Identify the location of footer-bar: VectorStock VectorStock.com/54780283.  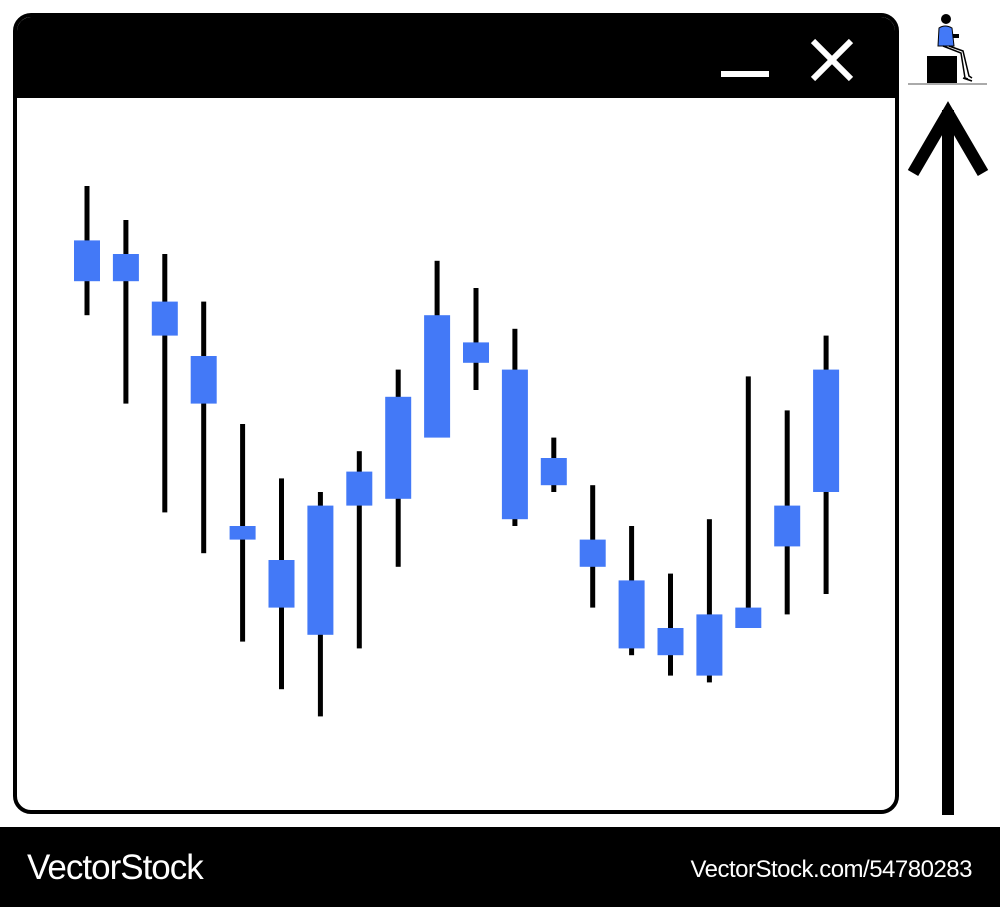
(500, 867).